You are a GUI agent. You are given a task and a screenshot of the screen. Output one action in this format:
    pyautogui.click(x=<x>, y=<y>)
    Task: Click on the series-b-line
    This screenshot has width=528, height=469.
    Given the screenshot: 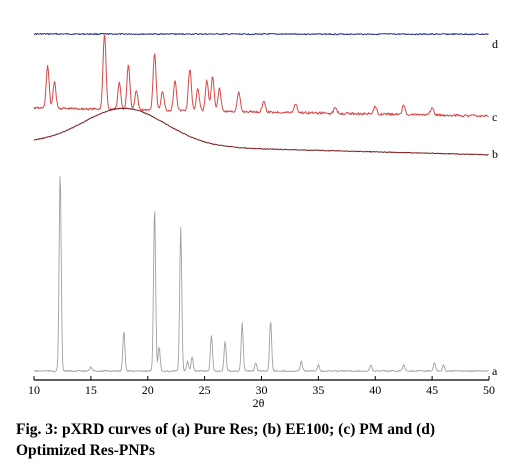 What is the action you would take?
    pyautogui.click(x=261, y=131)
    